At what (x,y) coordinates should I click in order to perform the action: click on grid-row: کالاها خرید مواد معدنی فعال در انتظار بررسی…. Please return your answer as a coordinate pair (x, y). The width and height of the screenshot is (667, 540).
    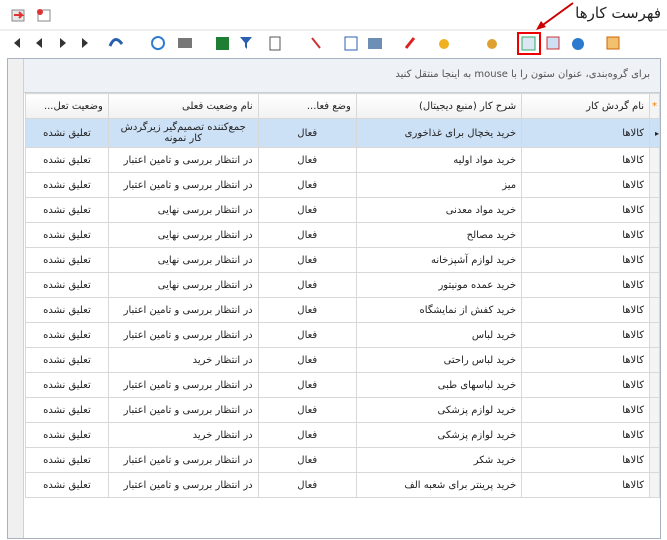
    Looking at the image, I should click on (342, 210).